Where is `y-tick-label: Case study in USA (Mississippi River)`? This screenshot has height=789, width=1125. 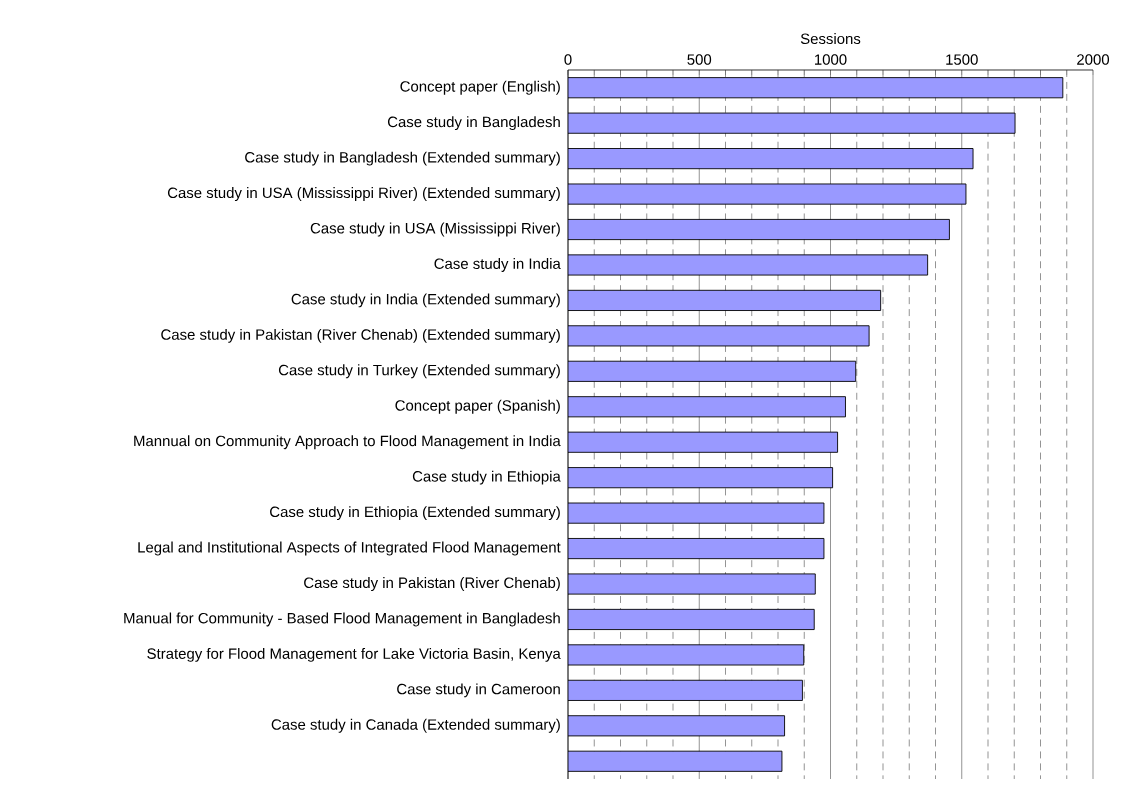
y-tick-label: Case study in USA (Mississippi River) is located at coordinates (435, 229).